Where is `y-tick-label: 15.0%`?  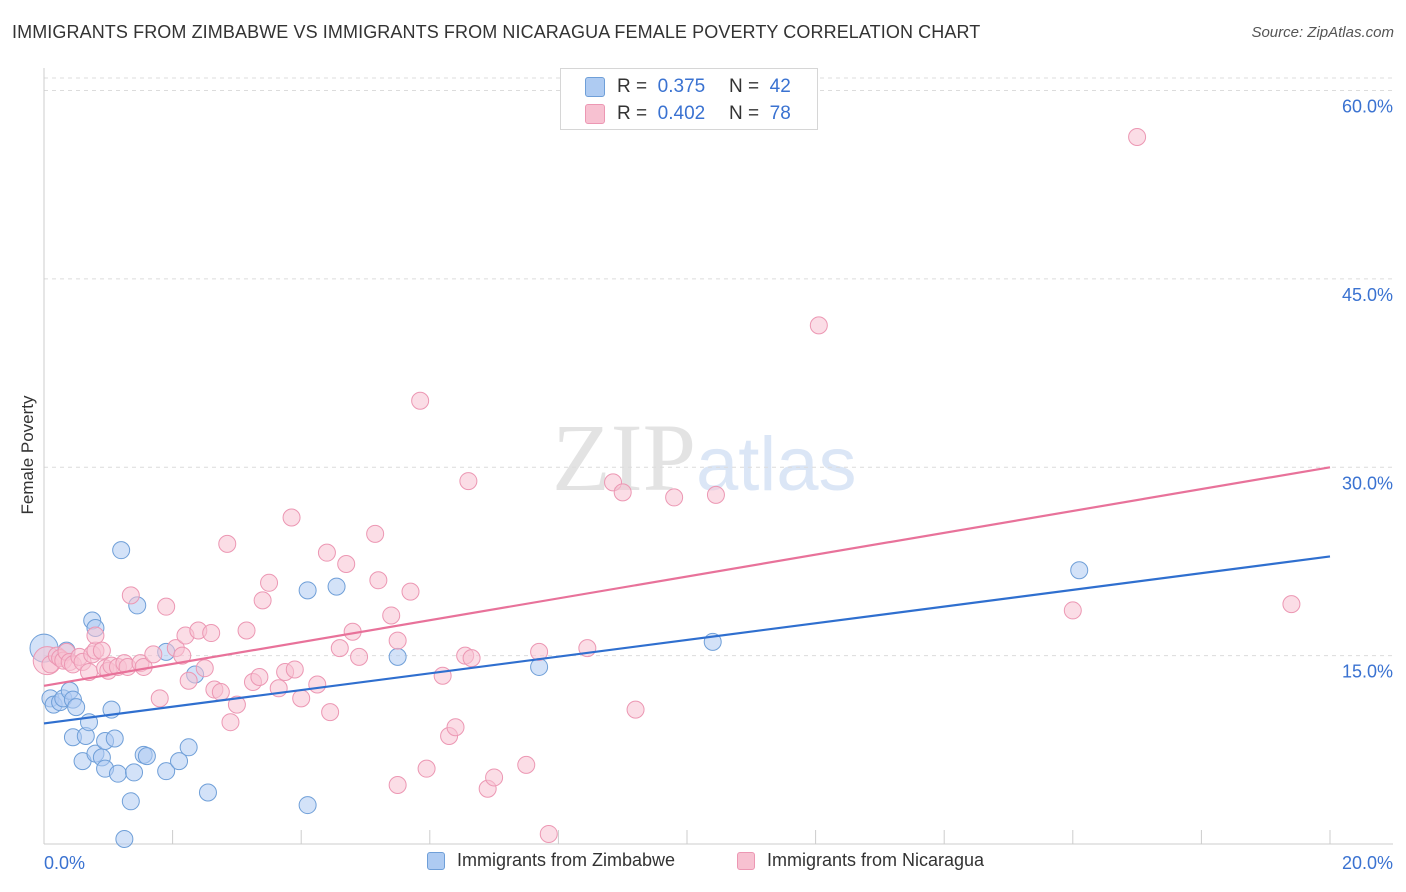
y-tick-label: 15.0% is located at coordinates (1367, 672).